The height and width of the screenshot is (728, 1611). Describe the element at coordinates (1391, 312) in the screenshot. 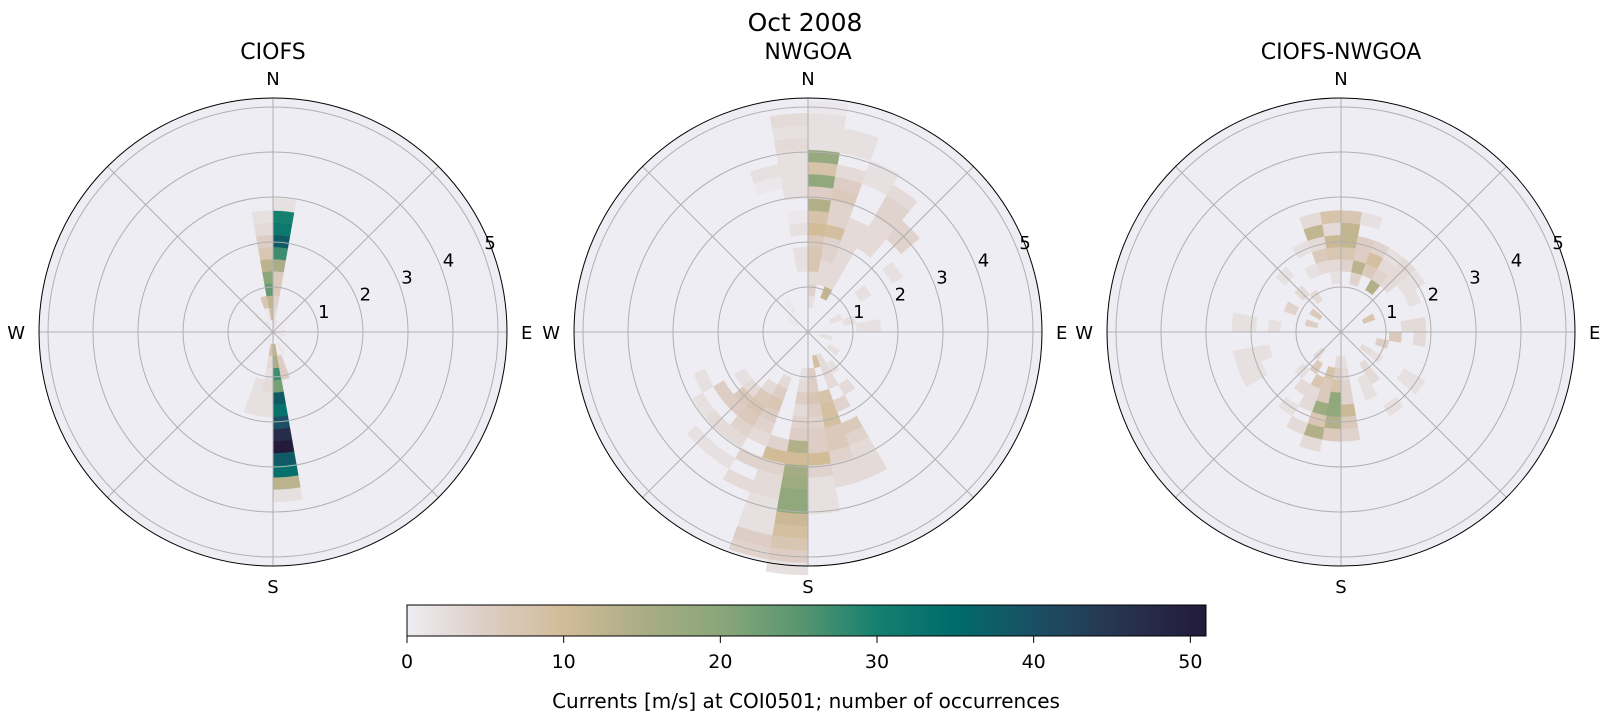

I see `radial-tick-label: 1` at that location.